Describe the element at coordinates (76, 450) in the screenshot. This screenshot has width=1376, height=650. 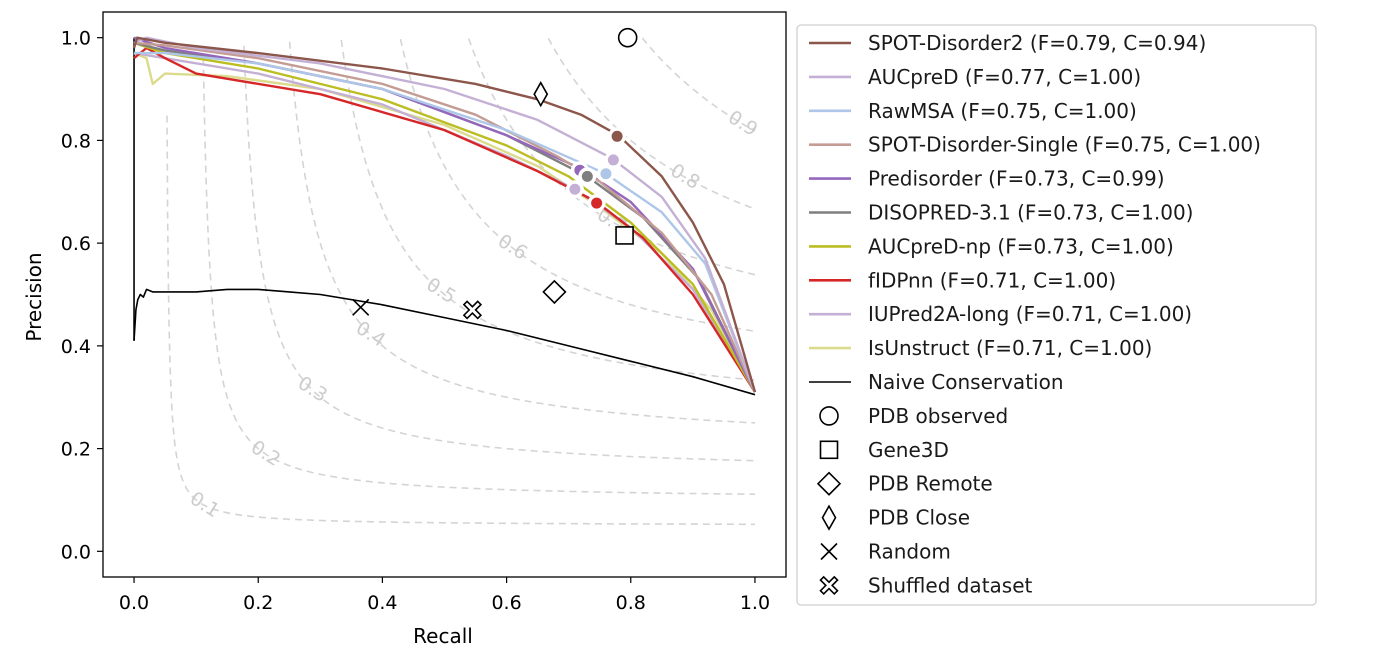
I see `y-tick-label-0.2: 0.2` at that location.